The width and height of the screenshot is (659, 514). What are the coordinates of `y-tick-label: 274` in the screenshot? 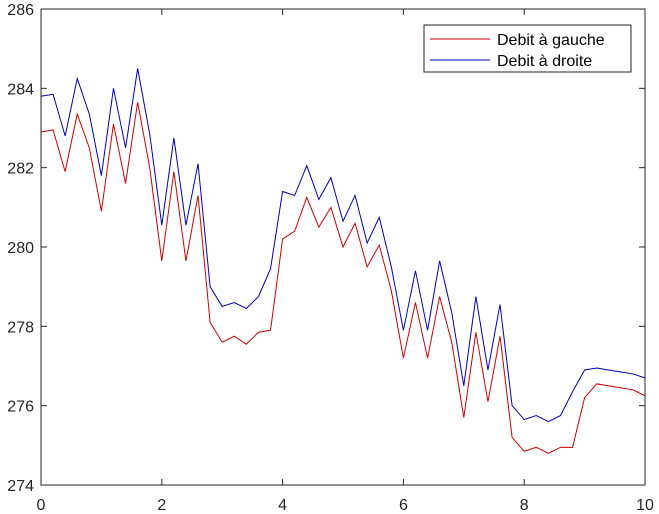 It's located at (20, 486).